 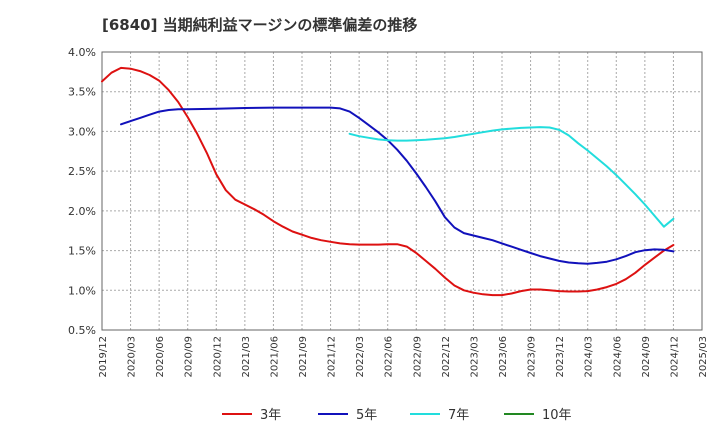 I want to click on legend-label: 5年, so click(x=366, y=415).